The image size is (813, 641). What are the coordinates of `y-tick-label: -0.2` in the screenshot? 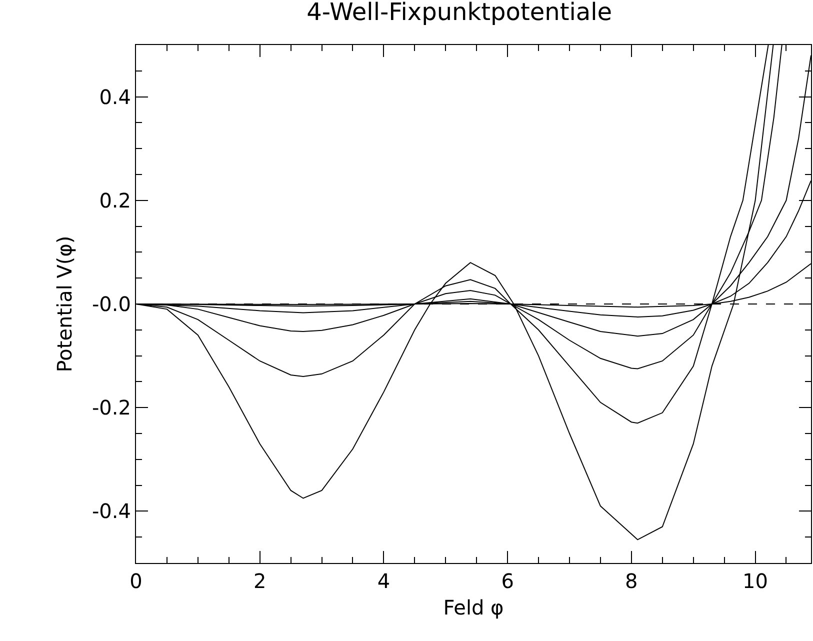 It's located at (111, 408).